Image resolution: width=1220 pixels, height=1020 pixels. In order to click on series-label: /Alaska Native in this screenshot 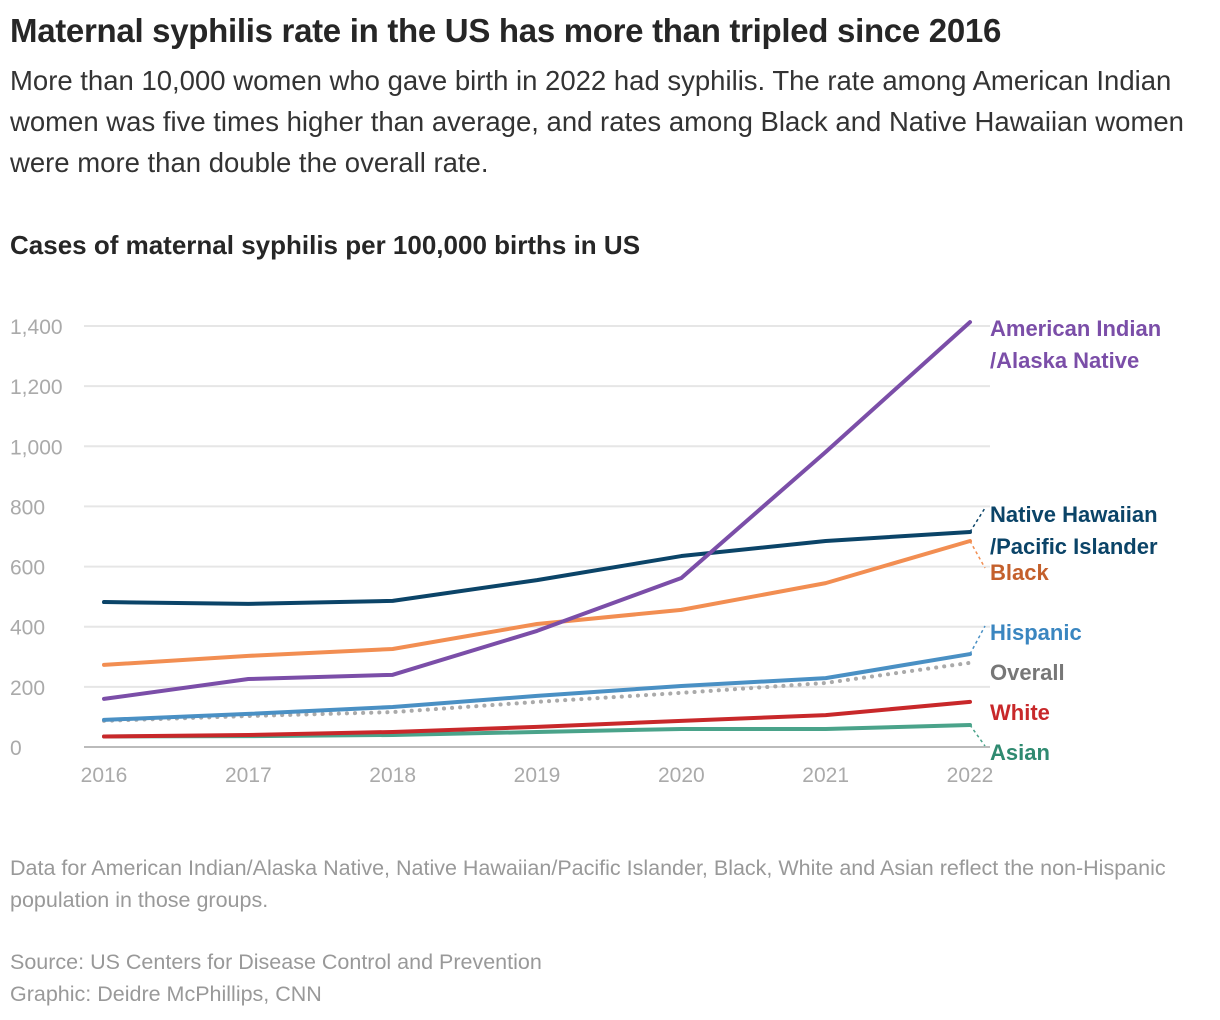, I will do `click(1064, 360)`.